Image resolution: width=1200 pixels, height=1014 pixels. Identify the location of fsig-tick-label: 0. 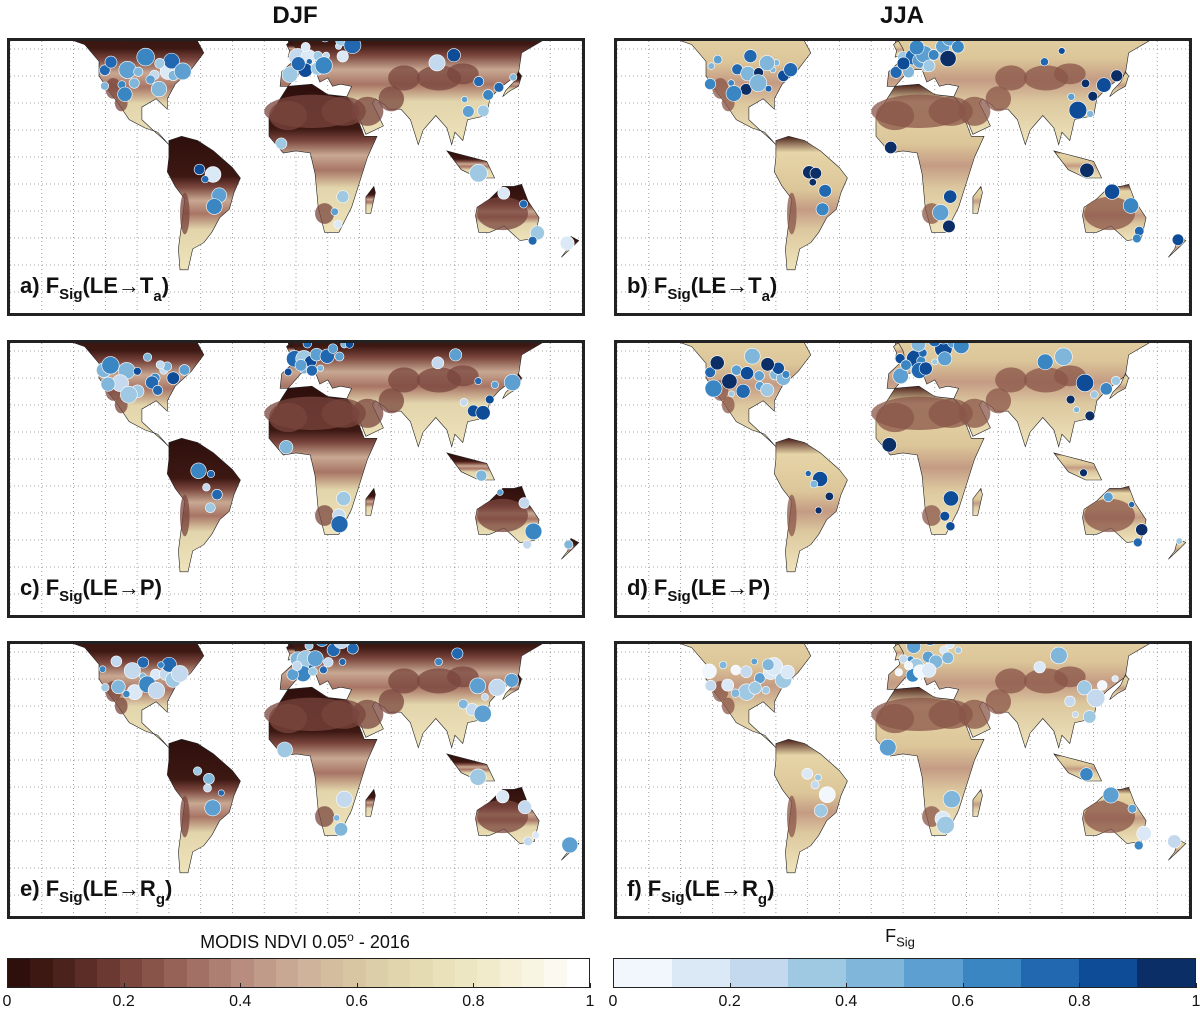
(613, 1001).